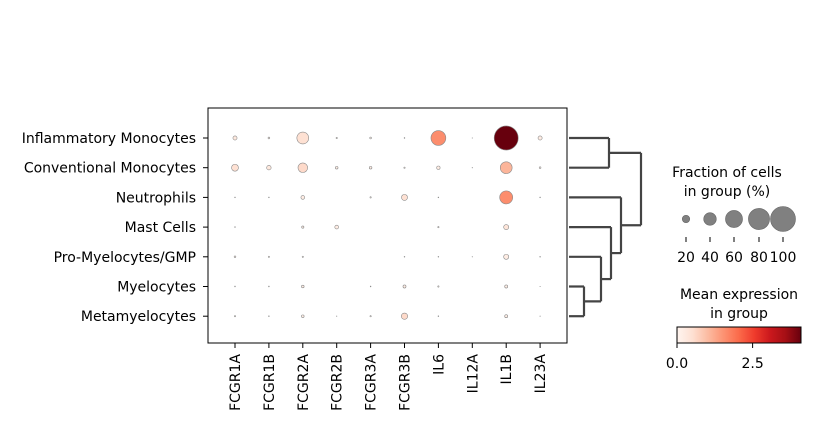  I want to click on size-legend-title-line1: Fraction of cells, so click(727, 173).